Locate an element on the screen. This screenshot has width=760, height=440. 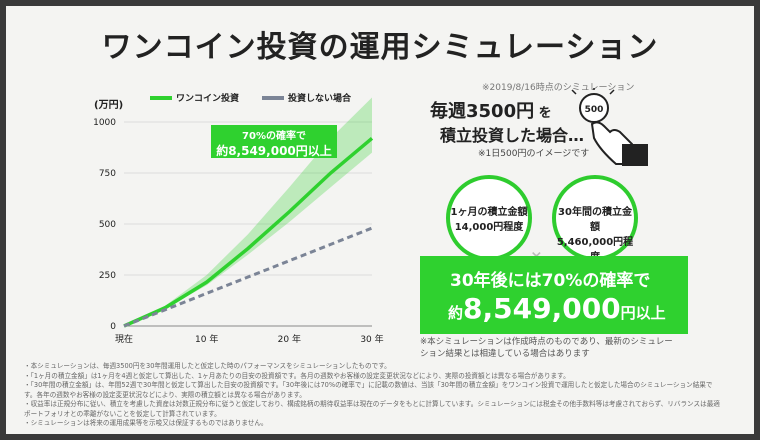
legend-label-investment: ワンコイン投資 is located at coordinates (207, 98).